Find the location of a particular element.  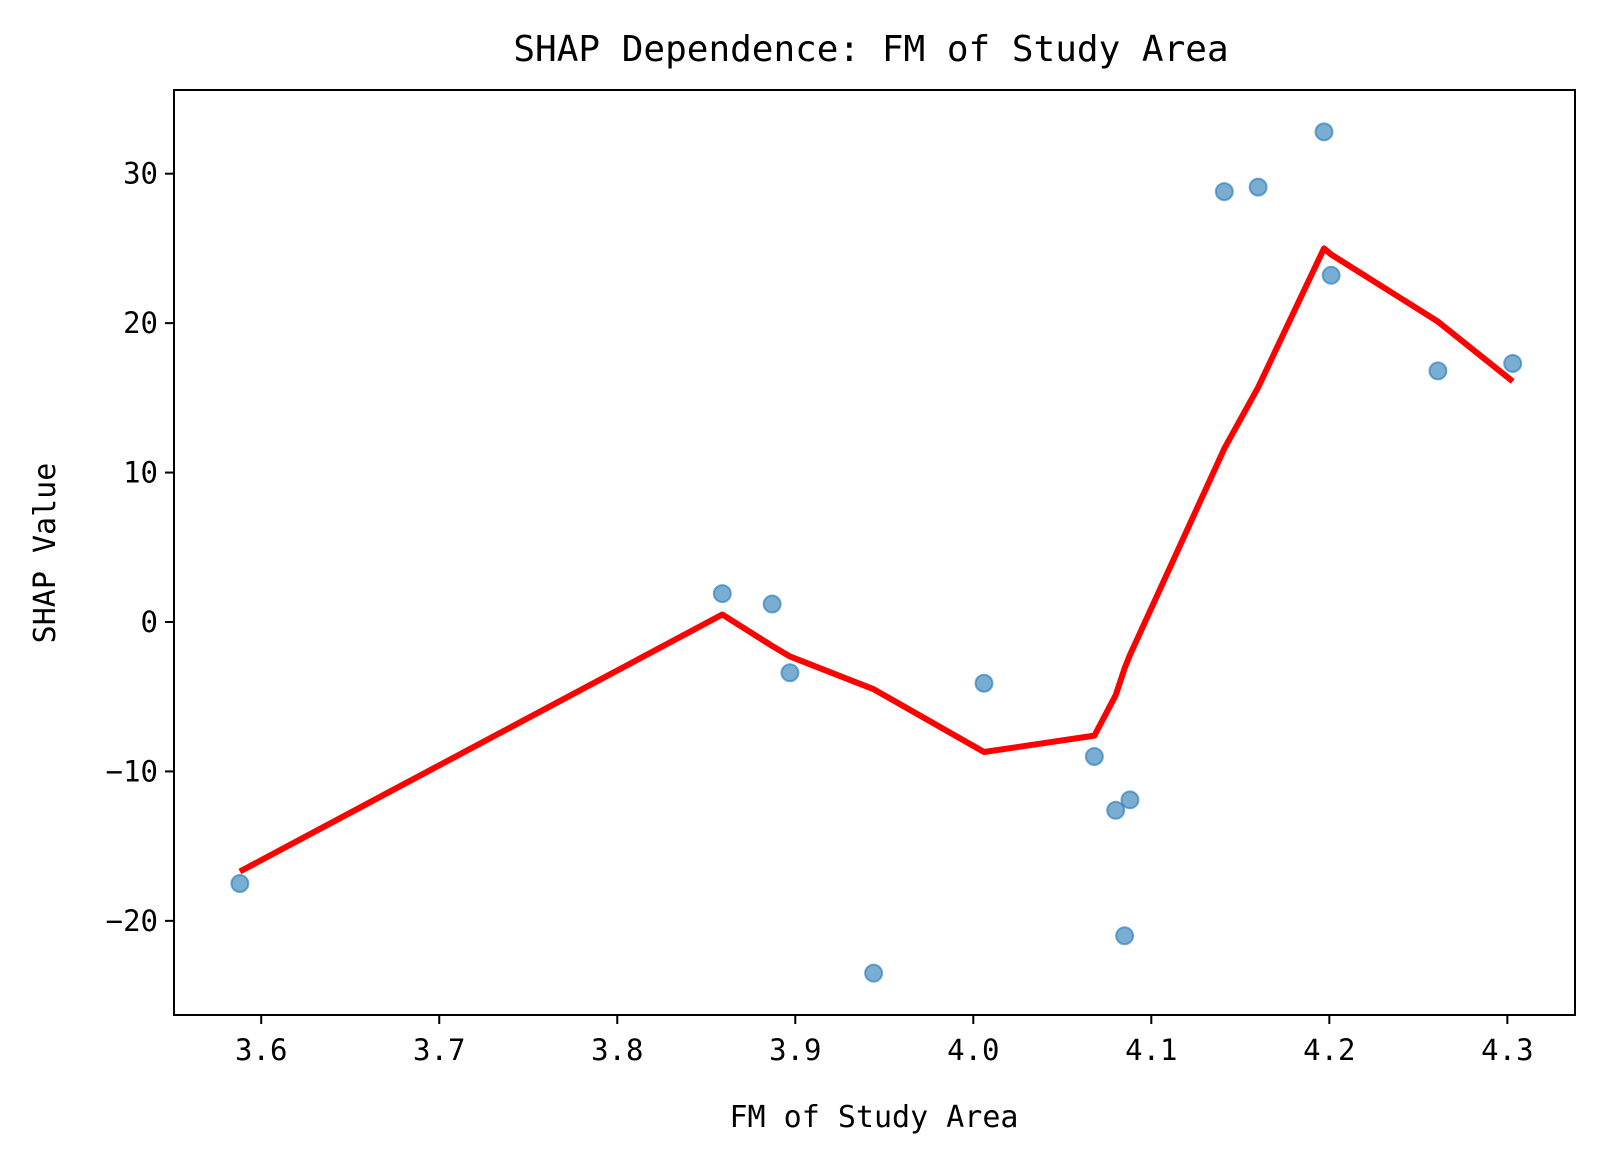

x-axis-label: FM of Study Area is located at coordinates (874, 1117).